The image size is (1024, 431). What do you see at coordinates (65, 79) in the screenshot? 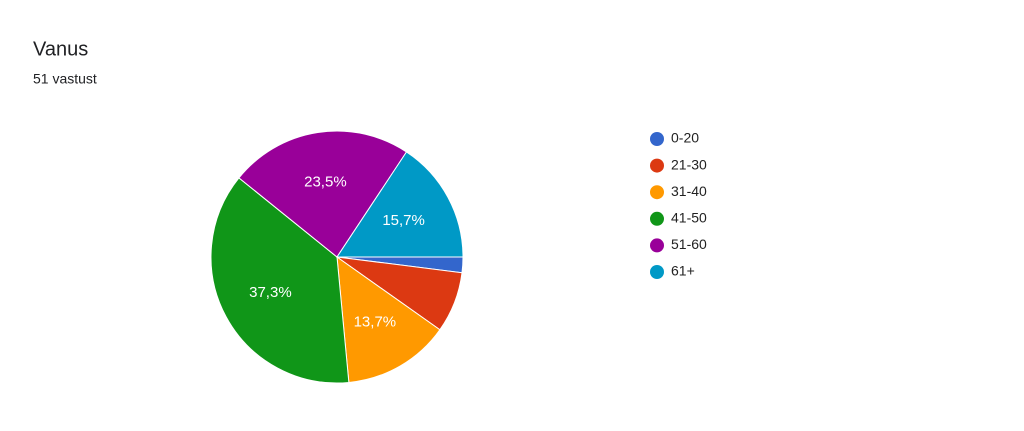
I see `chart-subtitle: 51 vastust` at bounding box center [65, 79].